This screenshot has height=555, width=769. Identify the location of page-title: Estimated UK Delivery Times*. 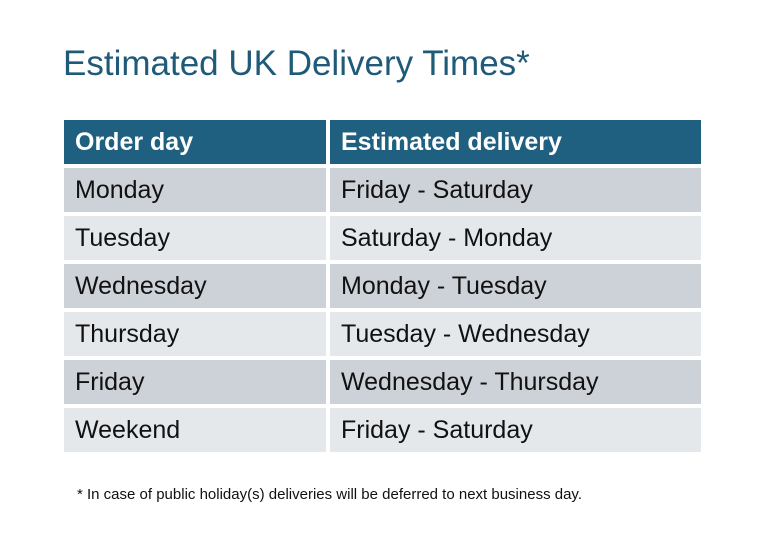
(296, 63).